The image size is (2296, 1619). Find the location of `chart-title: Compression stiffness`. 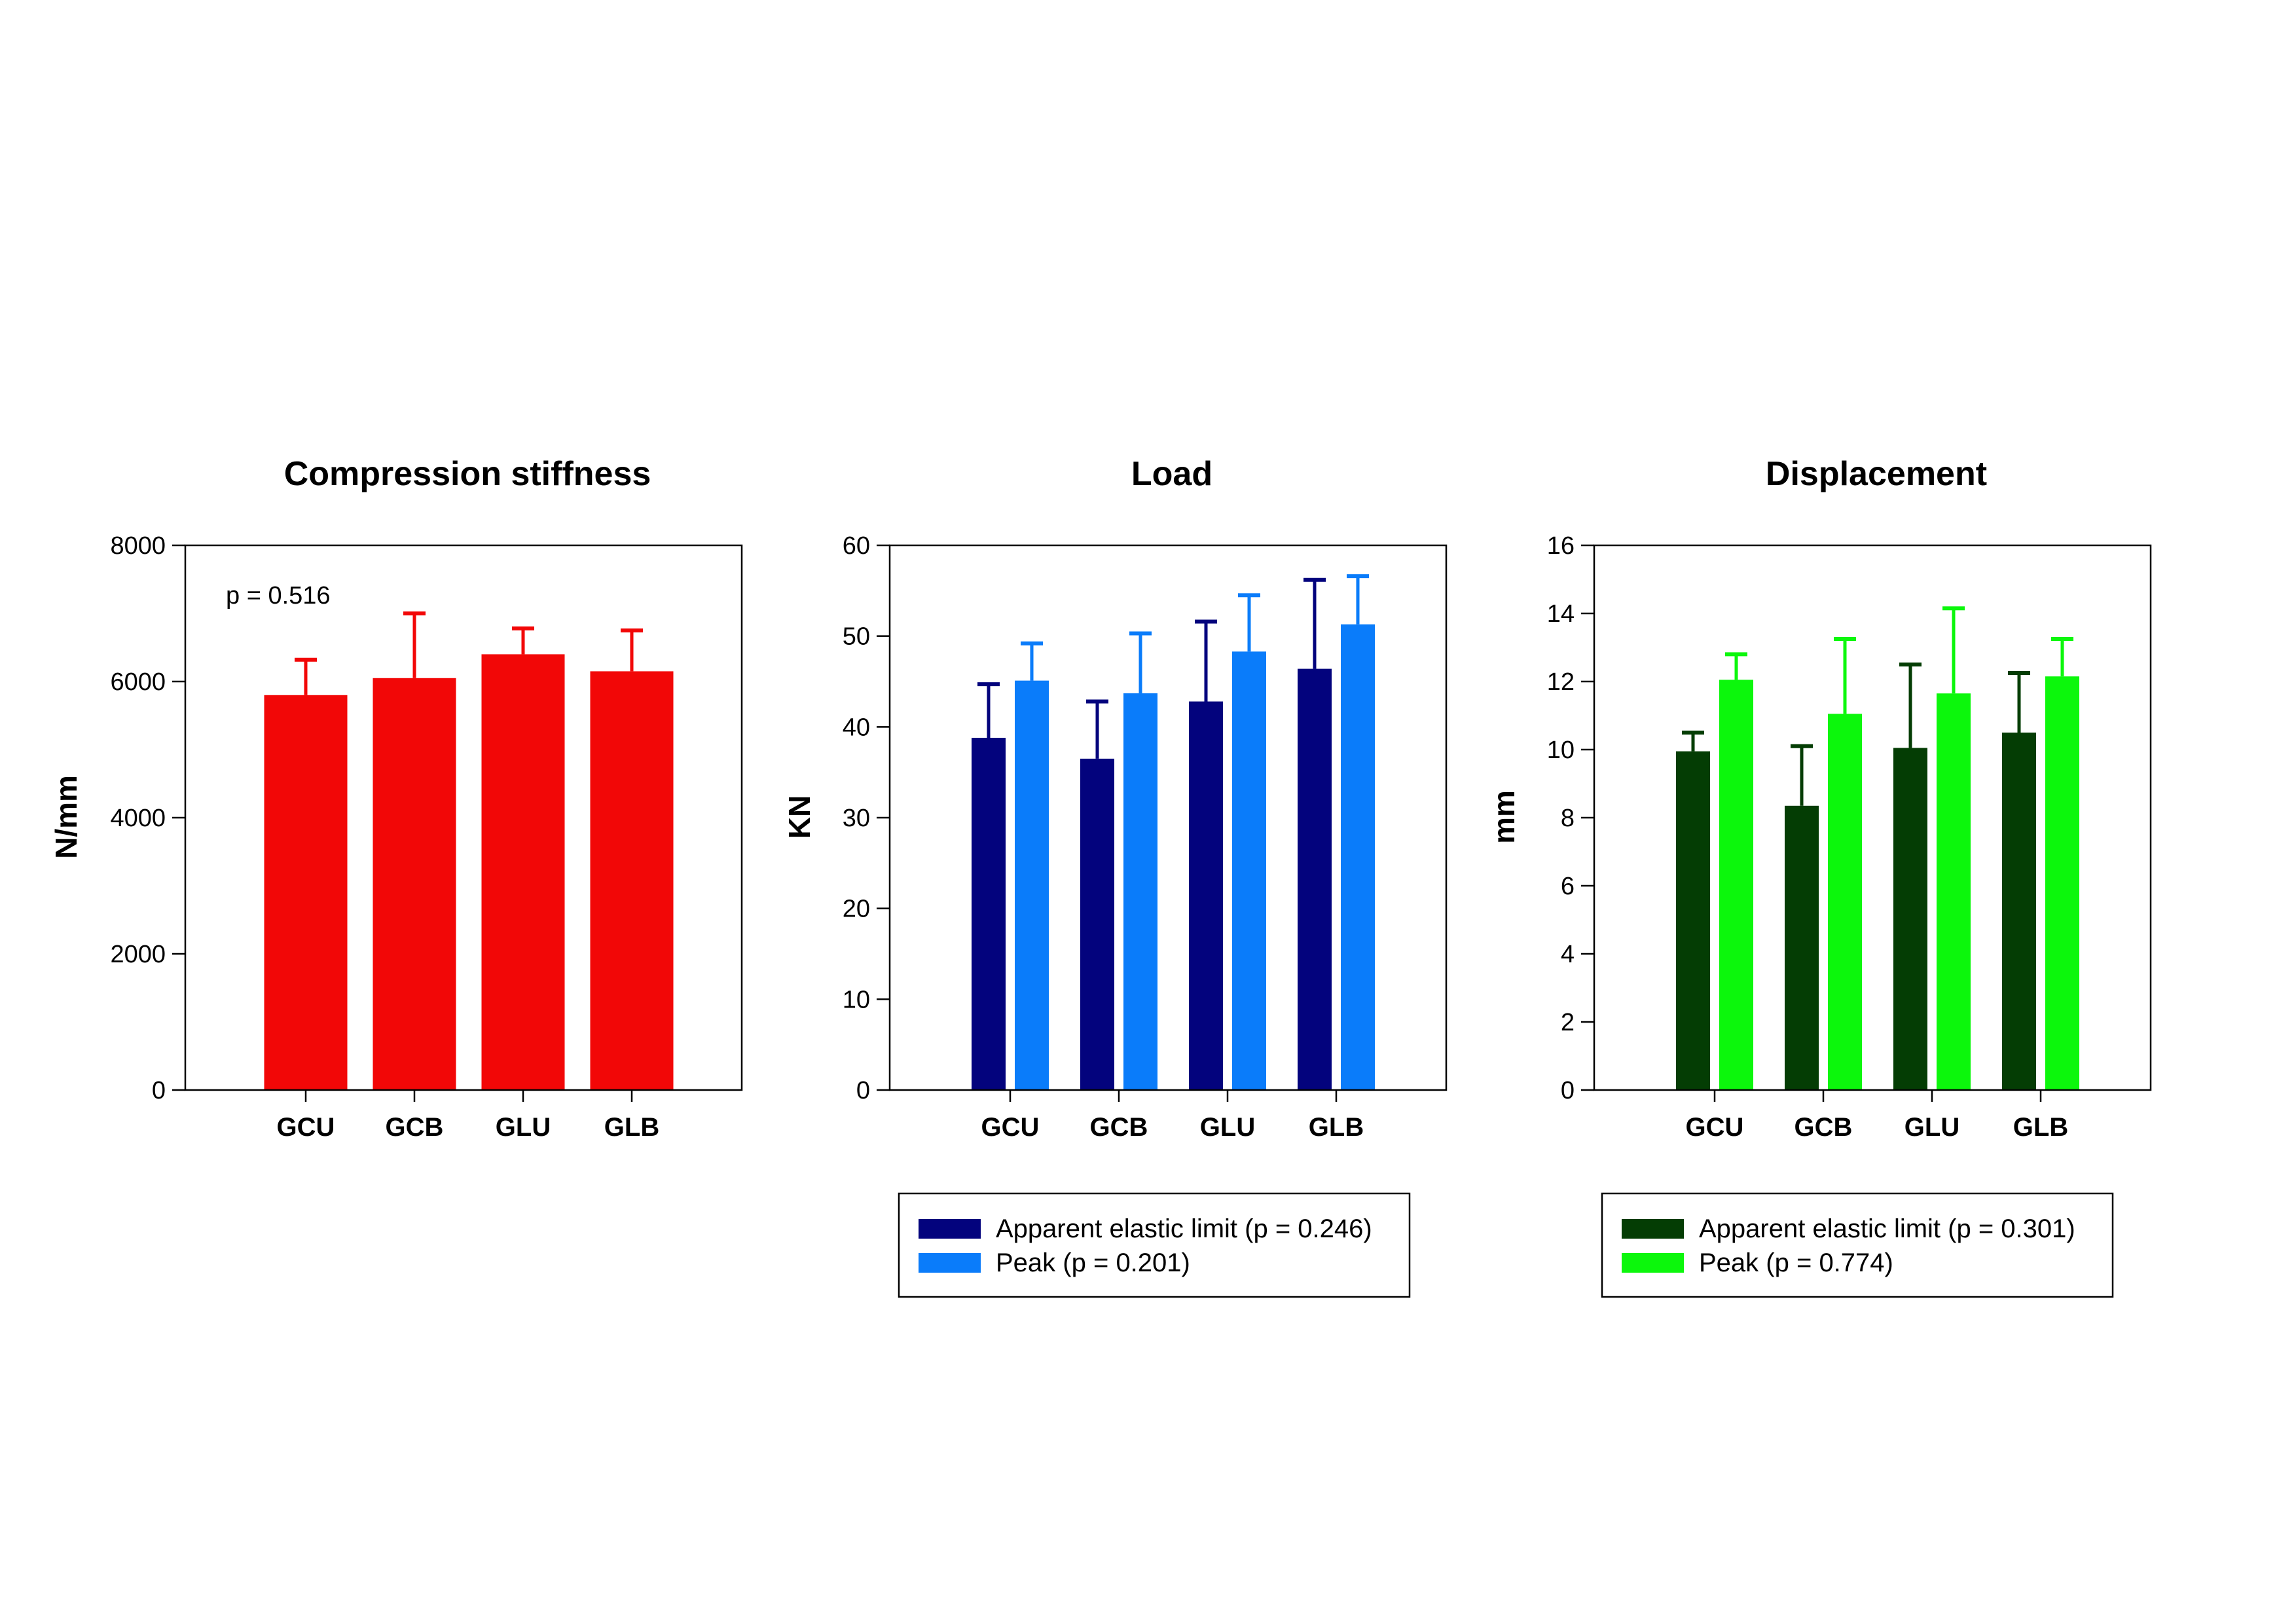

chart-title: Compression stiffness is located at coordinates (467, 474).